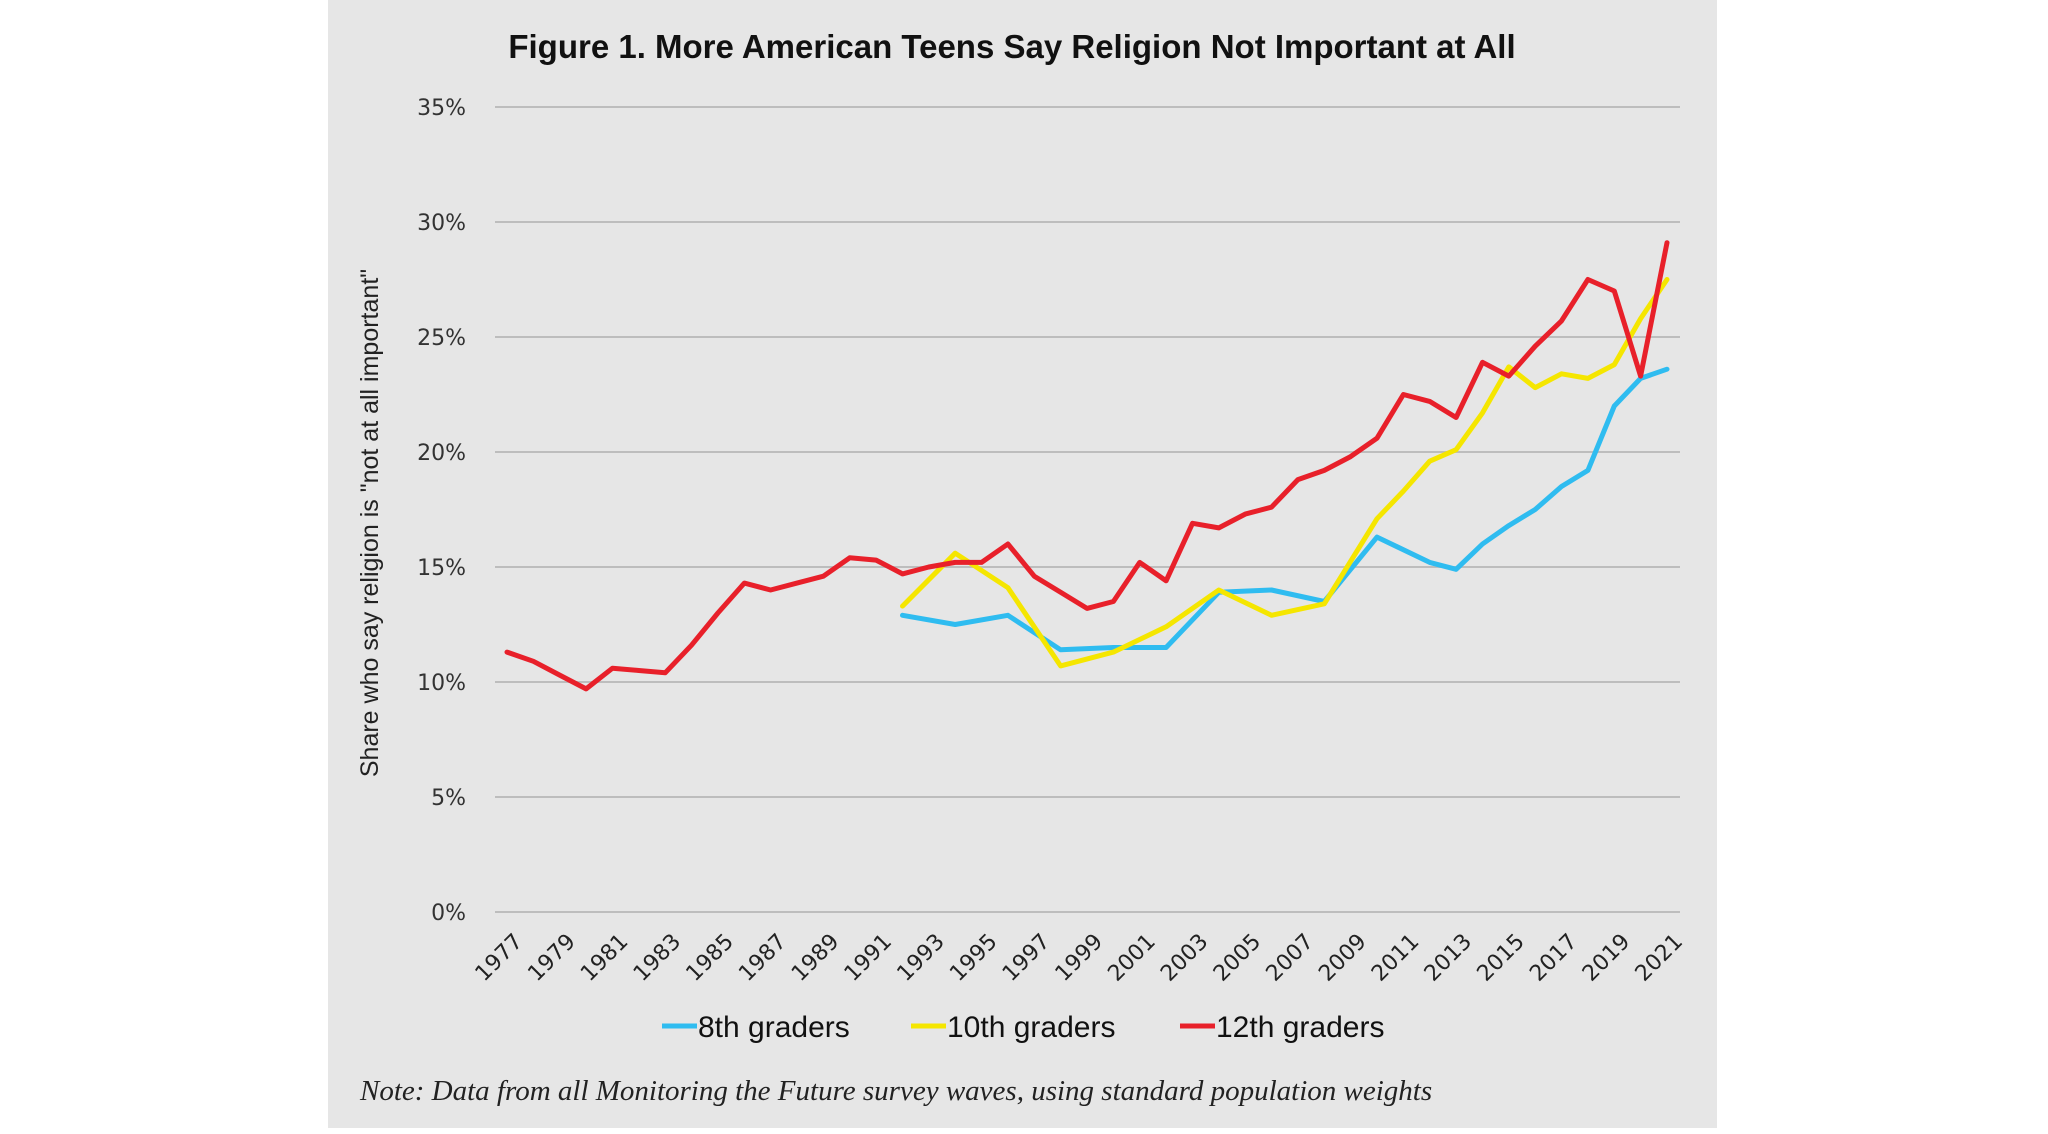 This screenshot has width=2048, height=1134. What do you see at coordinates (499, 957) in the screenshot?
I see `x-tick-label: 1977` at bounding box center [499, 957].